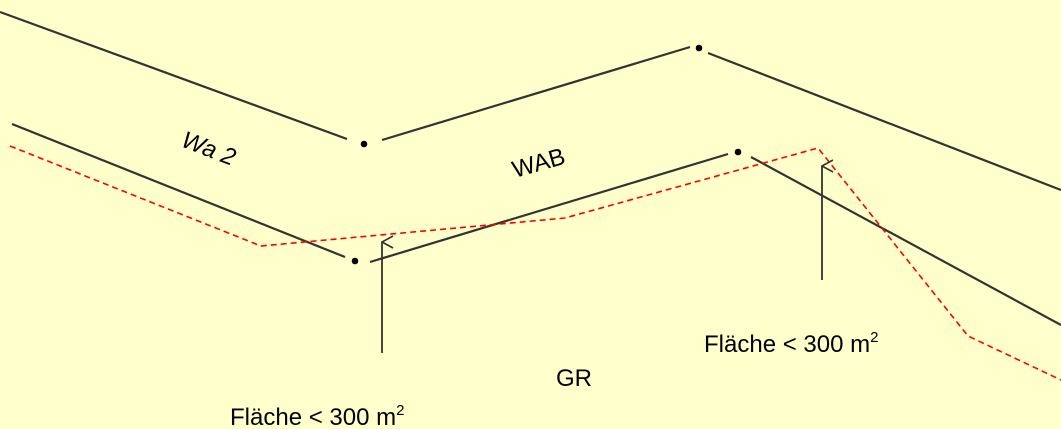  I want to click on label-wa2: Wa 2, so click(209, 148).